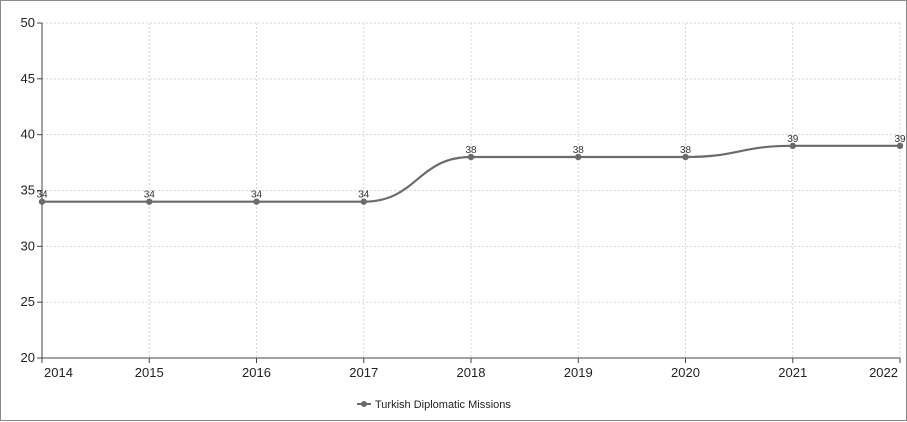 This screenshot has width=907, height=422. What do you see at coordinates (28, 245) in the screenshot?
I see `y-tick-label: 30` at bounding box center [28, 245].